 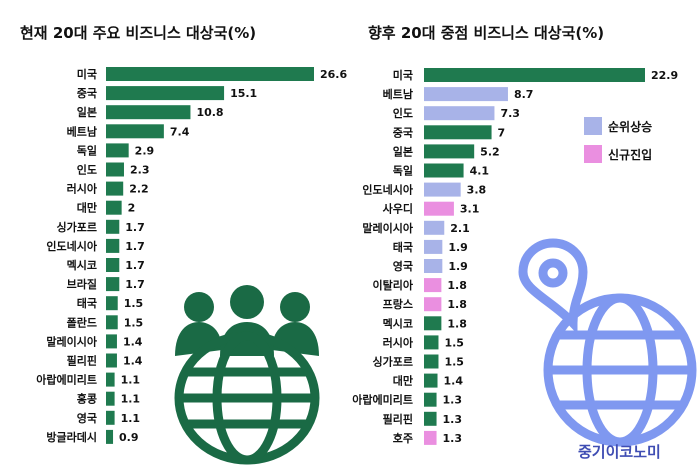 I want to click on value-label: 7.3, so click(x=510, y=113).